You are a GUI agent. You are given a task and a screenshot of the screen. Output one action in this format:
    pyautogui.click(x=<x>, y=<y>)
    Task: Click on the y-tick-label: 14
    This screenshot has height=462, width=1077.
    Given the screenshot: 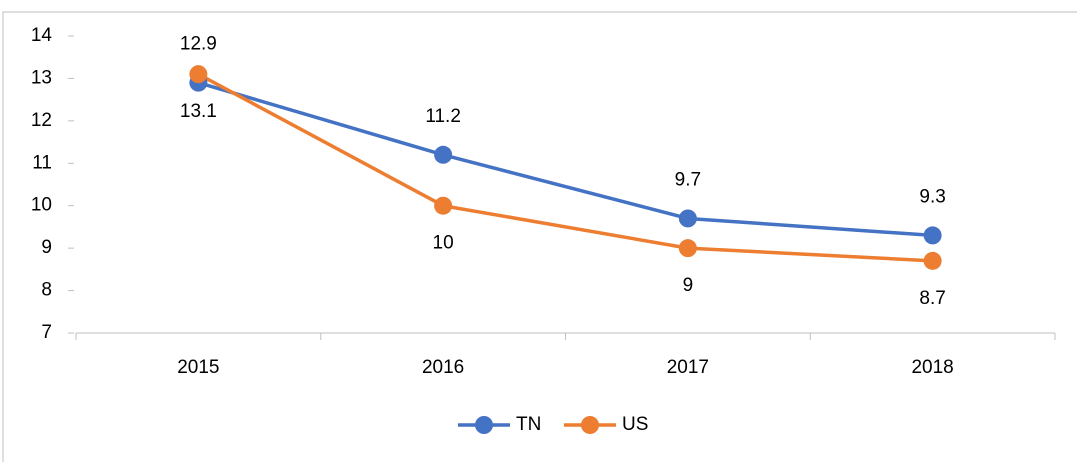 What is the action you would take?
    pyautogui.click(x=42, y=35)
    